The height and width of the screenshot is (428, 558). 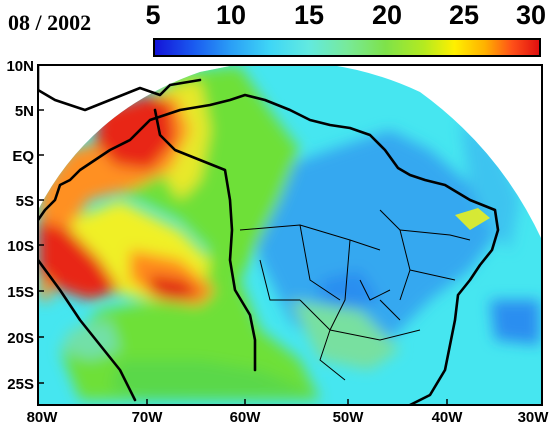 I want to click on lon-label: 60W, so click(x=246, y=417).